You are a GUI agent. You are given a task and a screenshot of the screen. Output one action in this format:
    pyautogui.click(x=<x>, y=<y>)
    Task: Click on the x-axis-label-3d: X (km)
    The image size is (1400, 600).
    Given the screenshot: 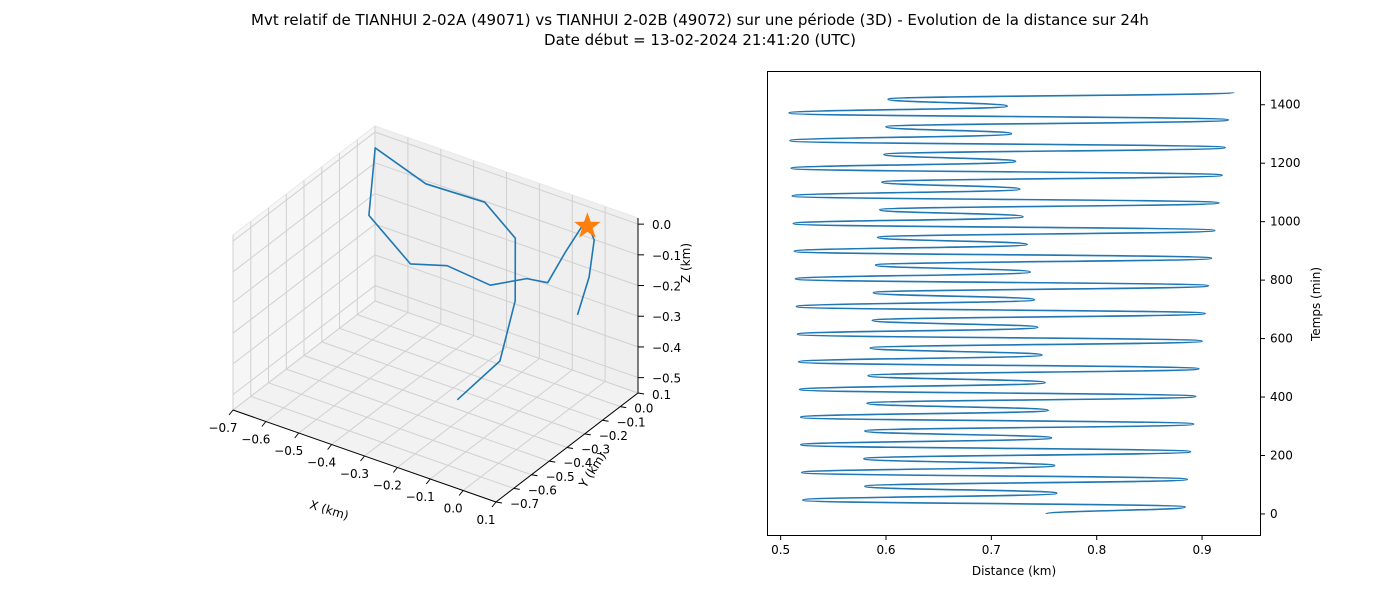 What is the action you would take?
    pyautogui.click(x=329, y=510)
    